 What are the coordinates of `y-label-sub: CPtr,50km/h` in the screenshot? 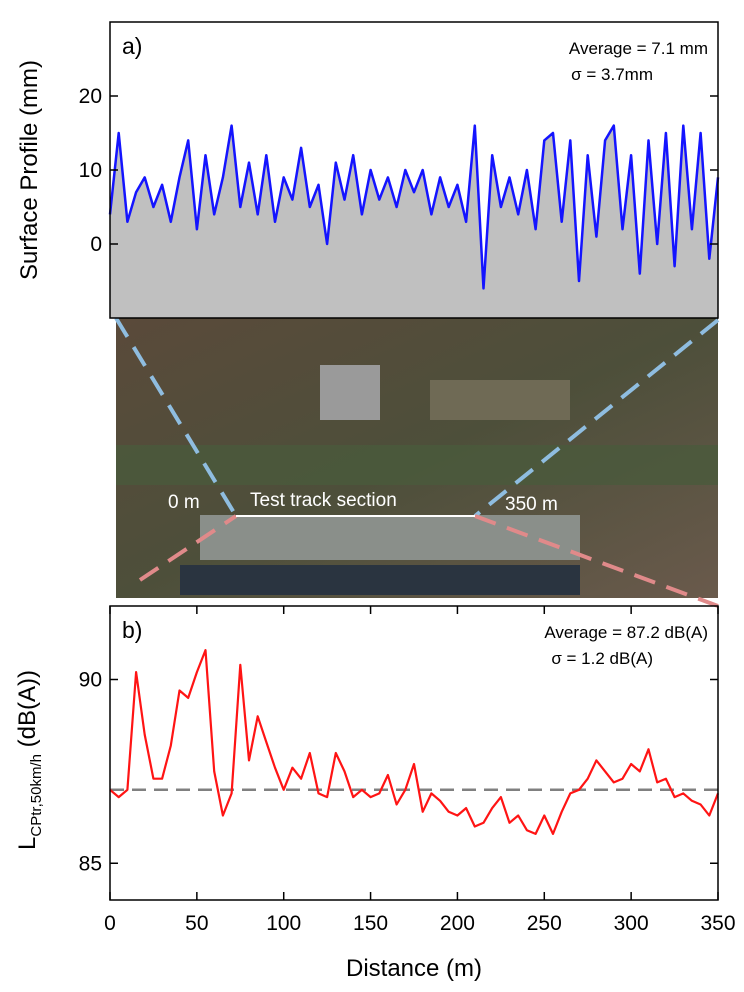 It's located at (36, 795).